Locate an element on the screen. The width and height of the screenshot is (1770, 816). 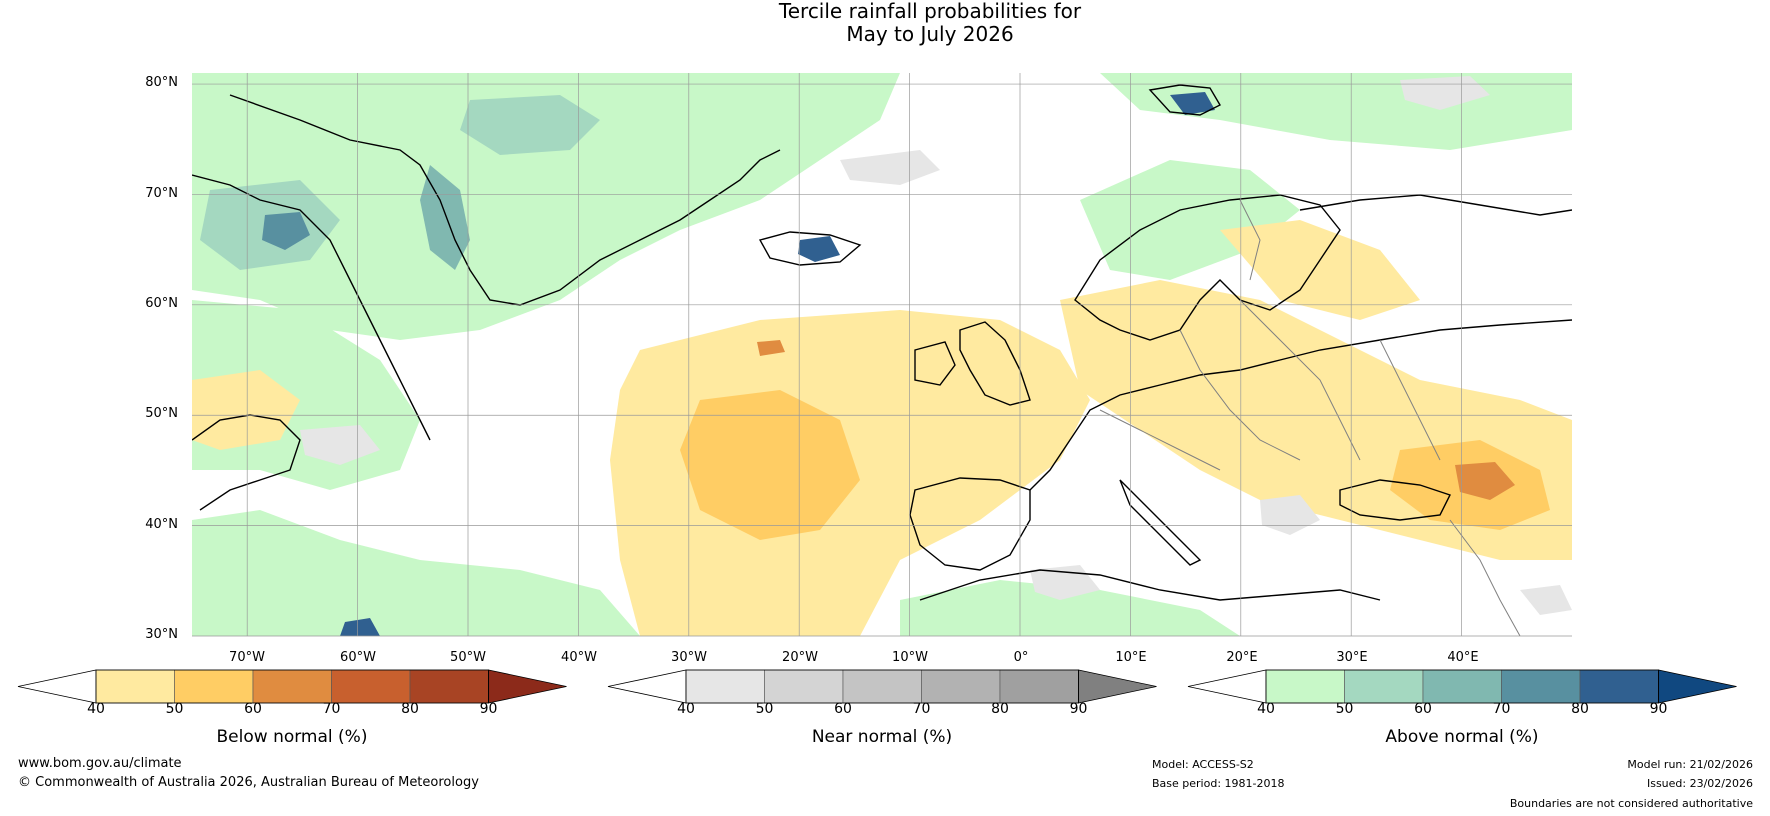
above-normal-region-atlantic-south is located at coordinates (416, 573).